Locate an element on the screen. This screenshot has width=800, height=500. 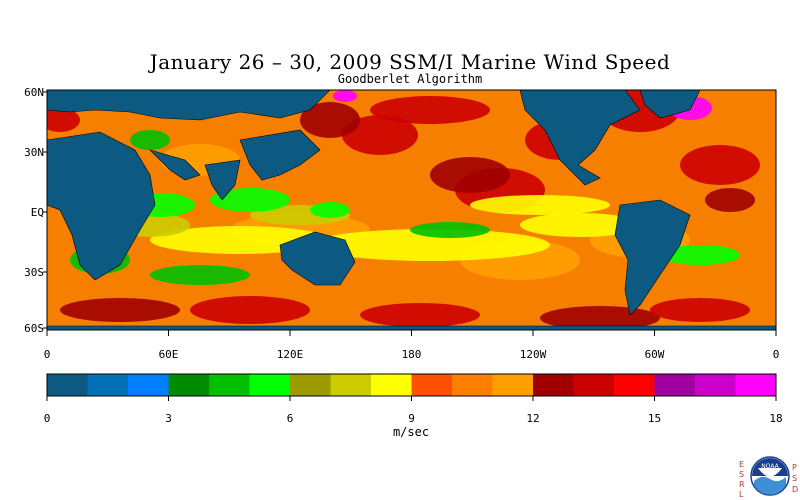
noaa-logo-icon: NOAA is located at coordinates (770, 476).